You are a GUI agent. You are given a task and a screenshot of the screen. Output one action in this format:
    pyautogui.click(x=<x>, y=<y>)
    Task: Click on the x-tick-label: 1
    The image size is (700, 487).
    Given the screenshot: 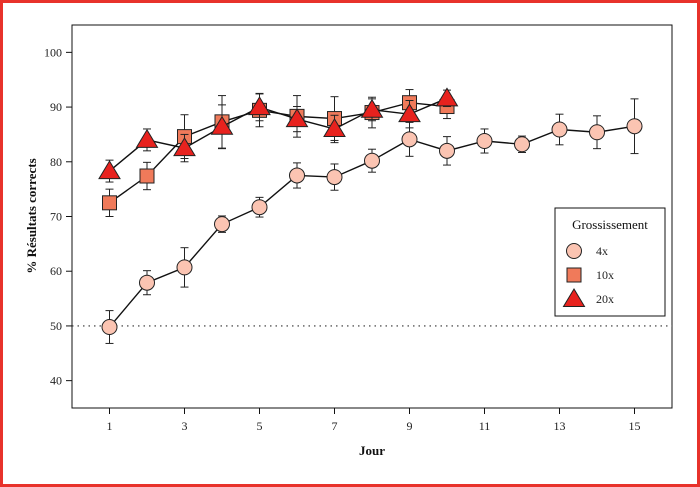 What is the action you would take?
    pyautogui.click(x=110, y=426)
    